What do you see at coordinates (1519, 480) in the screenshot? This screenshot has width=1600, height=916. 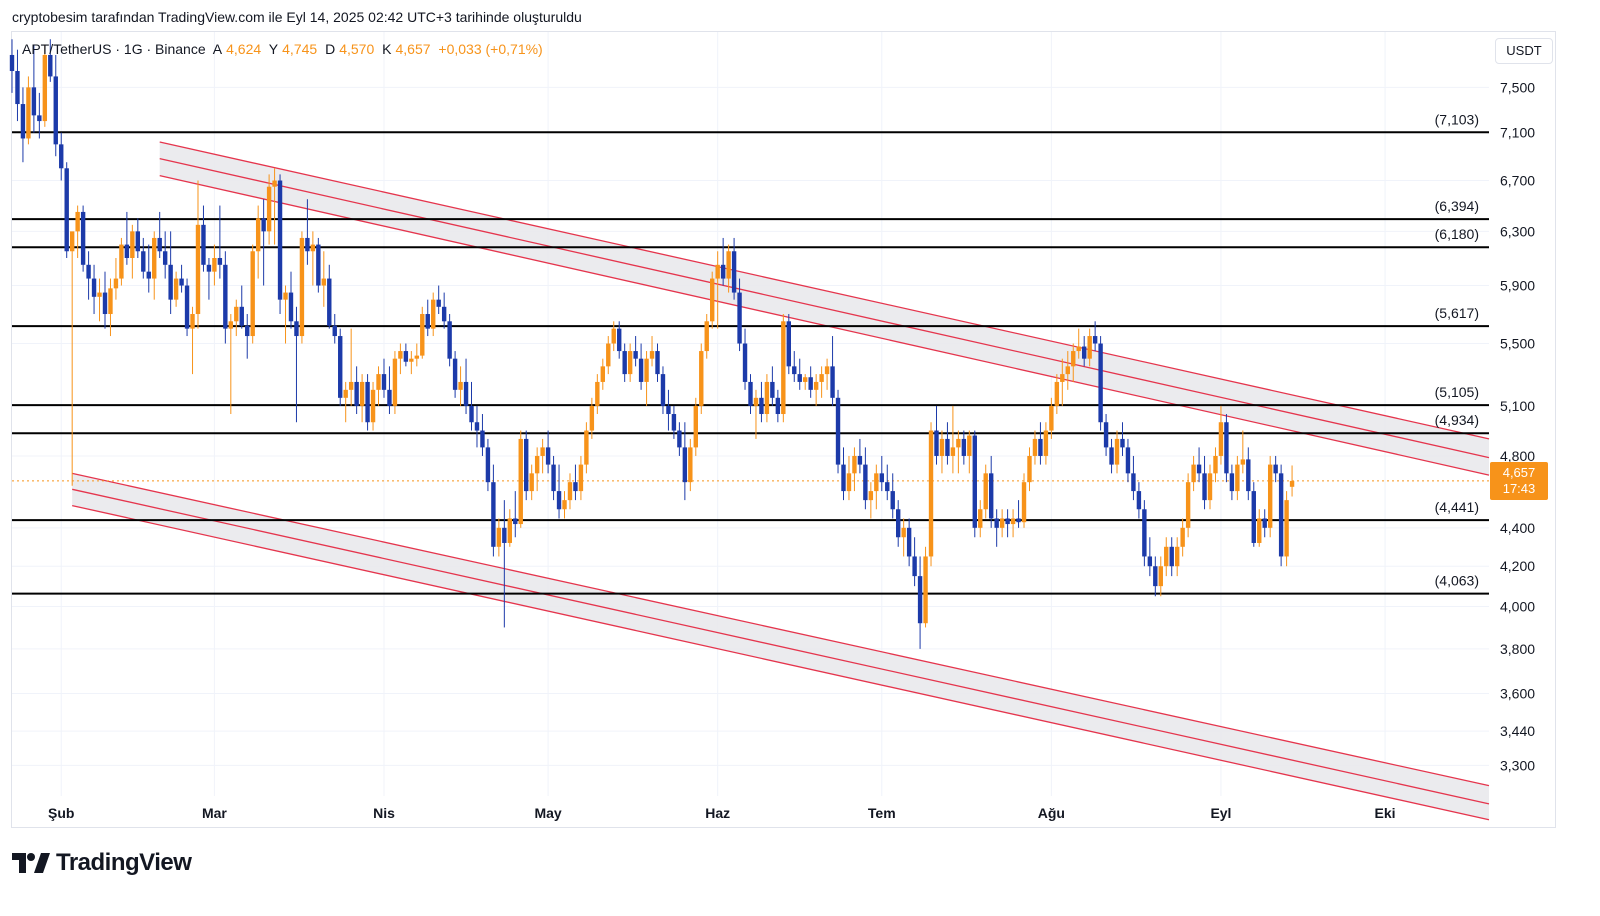 I see `last-price-tag: 4,657 17:43` at bounding box center [1519, 480].